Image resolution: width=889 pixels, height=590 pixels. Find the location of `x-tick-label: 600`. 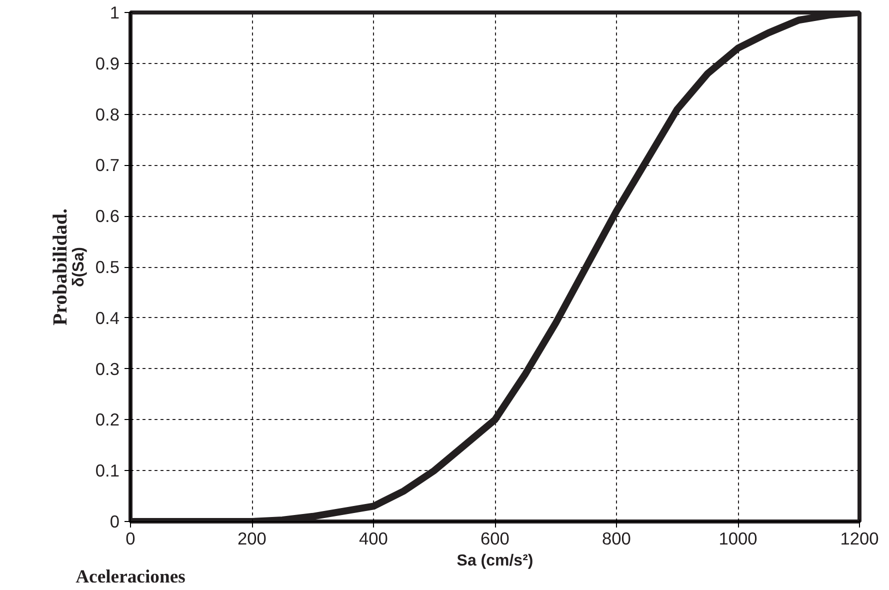

x-tick-label: 600 is located at coordinates (495, 538).